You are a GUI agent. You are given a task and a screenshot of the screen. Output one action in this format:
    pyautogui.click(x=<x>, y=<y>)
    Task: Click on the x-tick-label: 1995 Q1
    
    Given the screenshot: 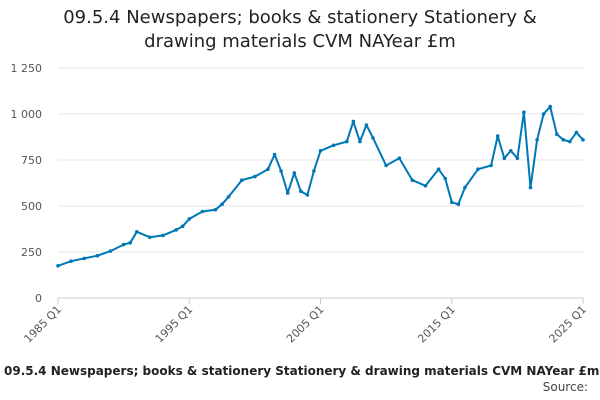 What is the action you would take?
    pyautogui.click(x=174, y=324)
    